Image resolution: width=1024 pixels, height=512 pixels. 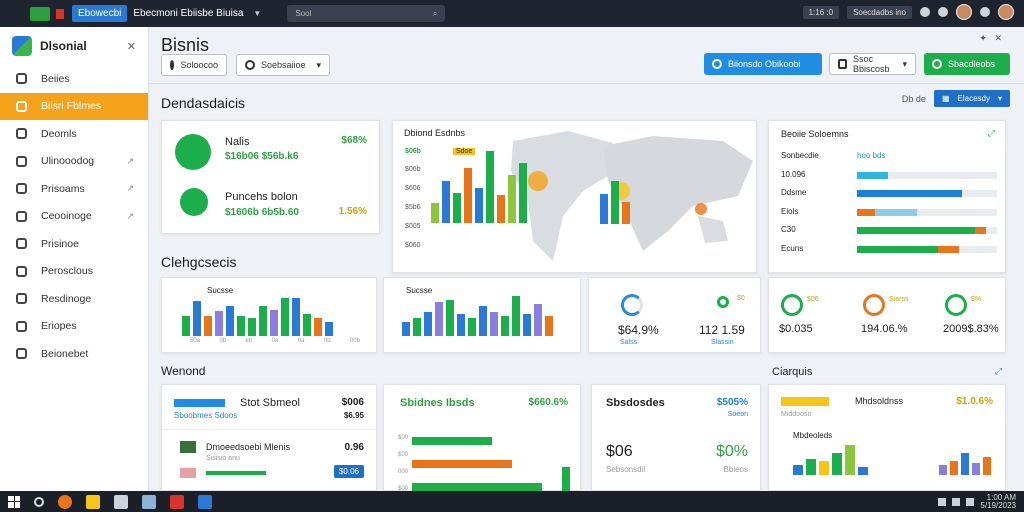 What do you see at coordinates (913, 98) in the screenshot?
I see `section-toolbar-label: Db de` at bounding box center [913, 98].